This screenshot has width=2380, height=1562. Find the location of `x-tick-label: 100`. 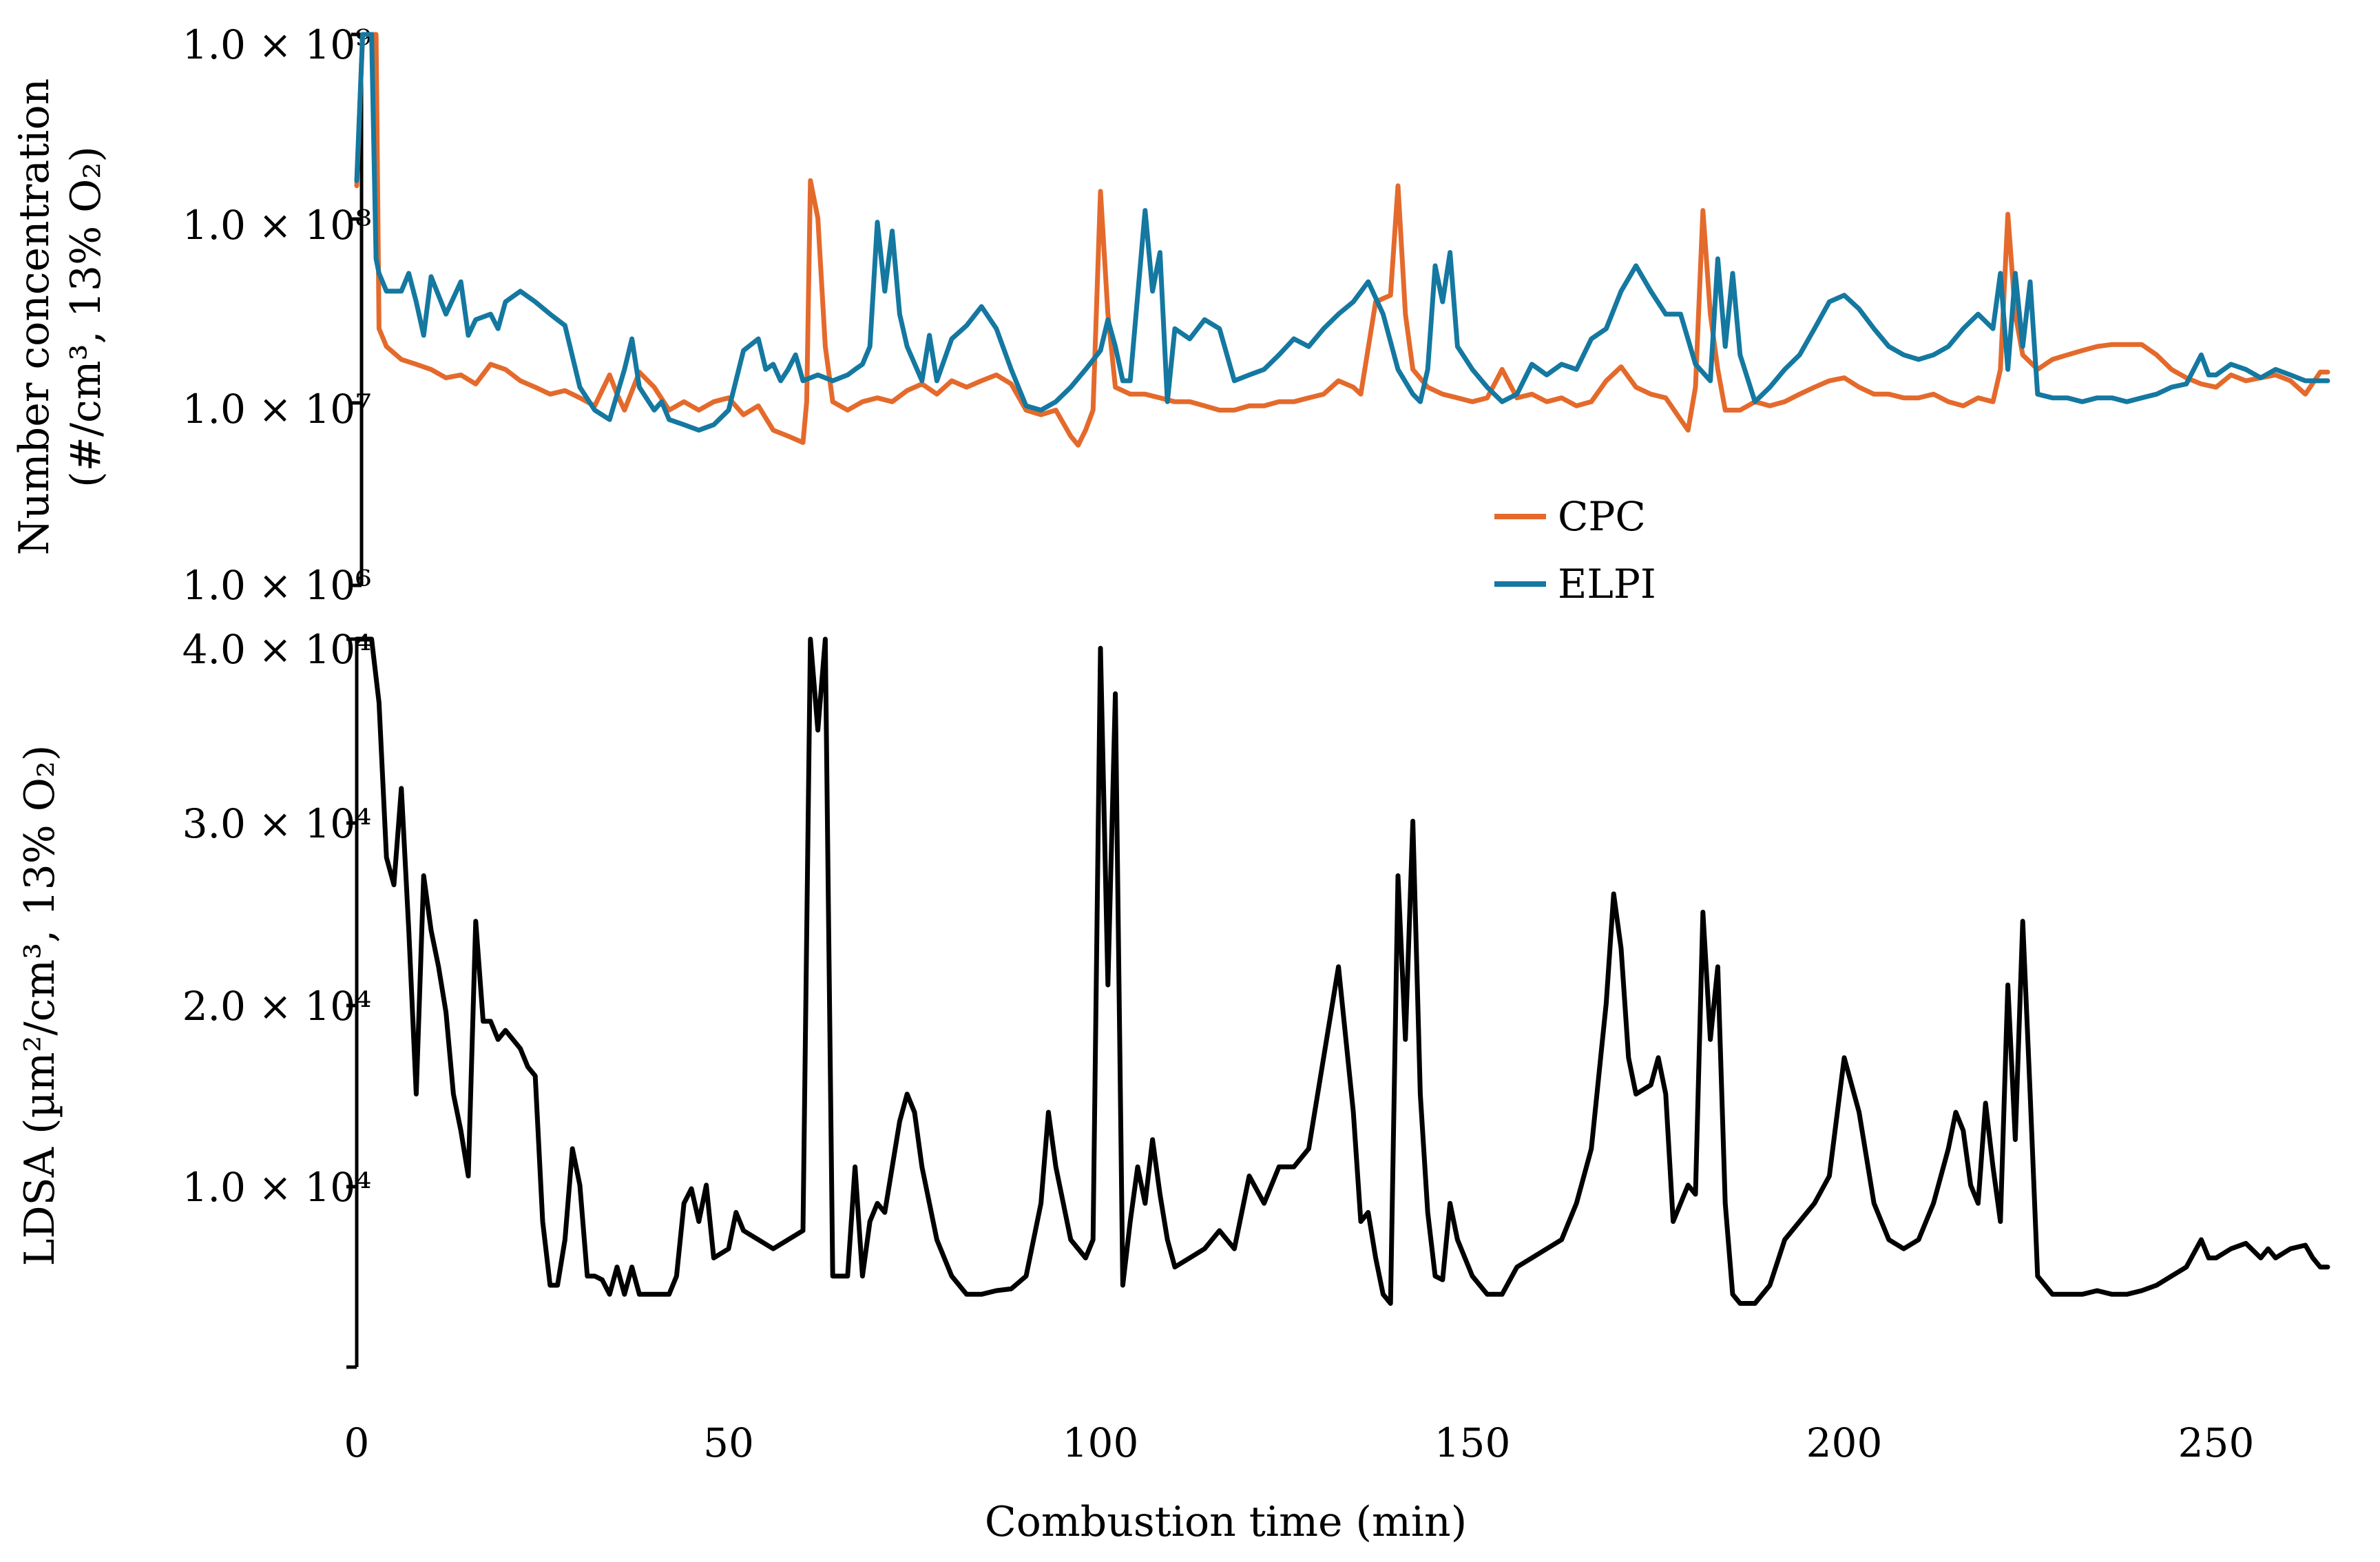

x-tick-label: 100 is located at coordinates (1101, 1442).